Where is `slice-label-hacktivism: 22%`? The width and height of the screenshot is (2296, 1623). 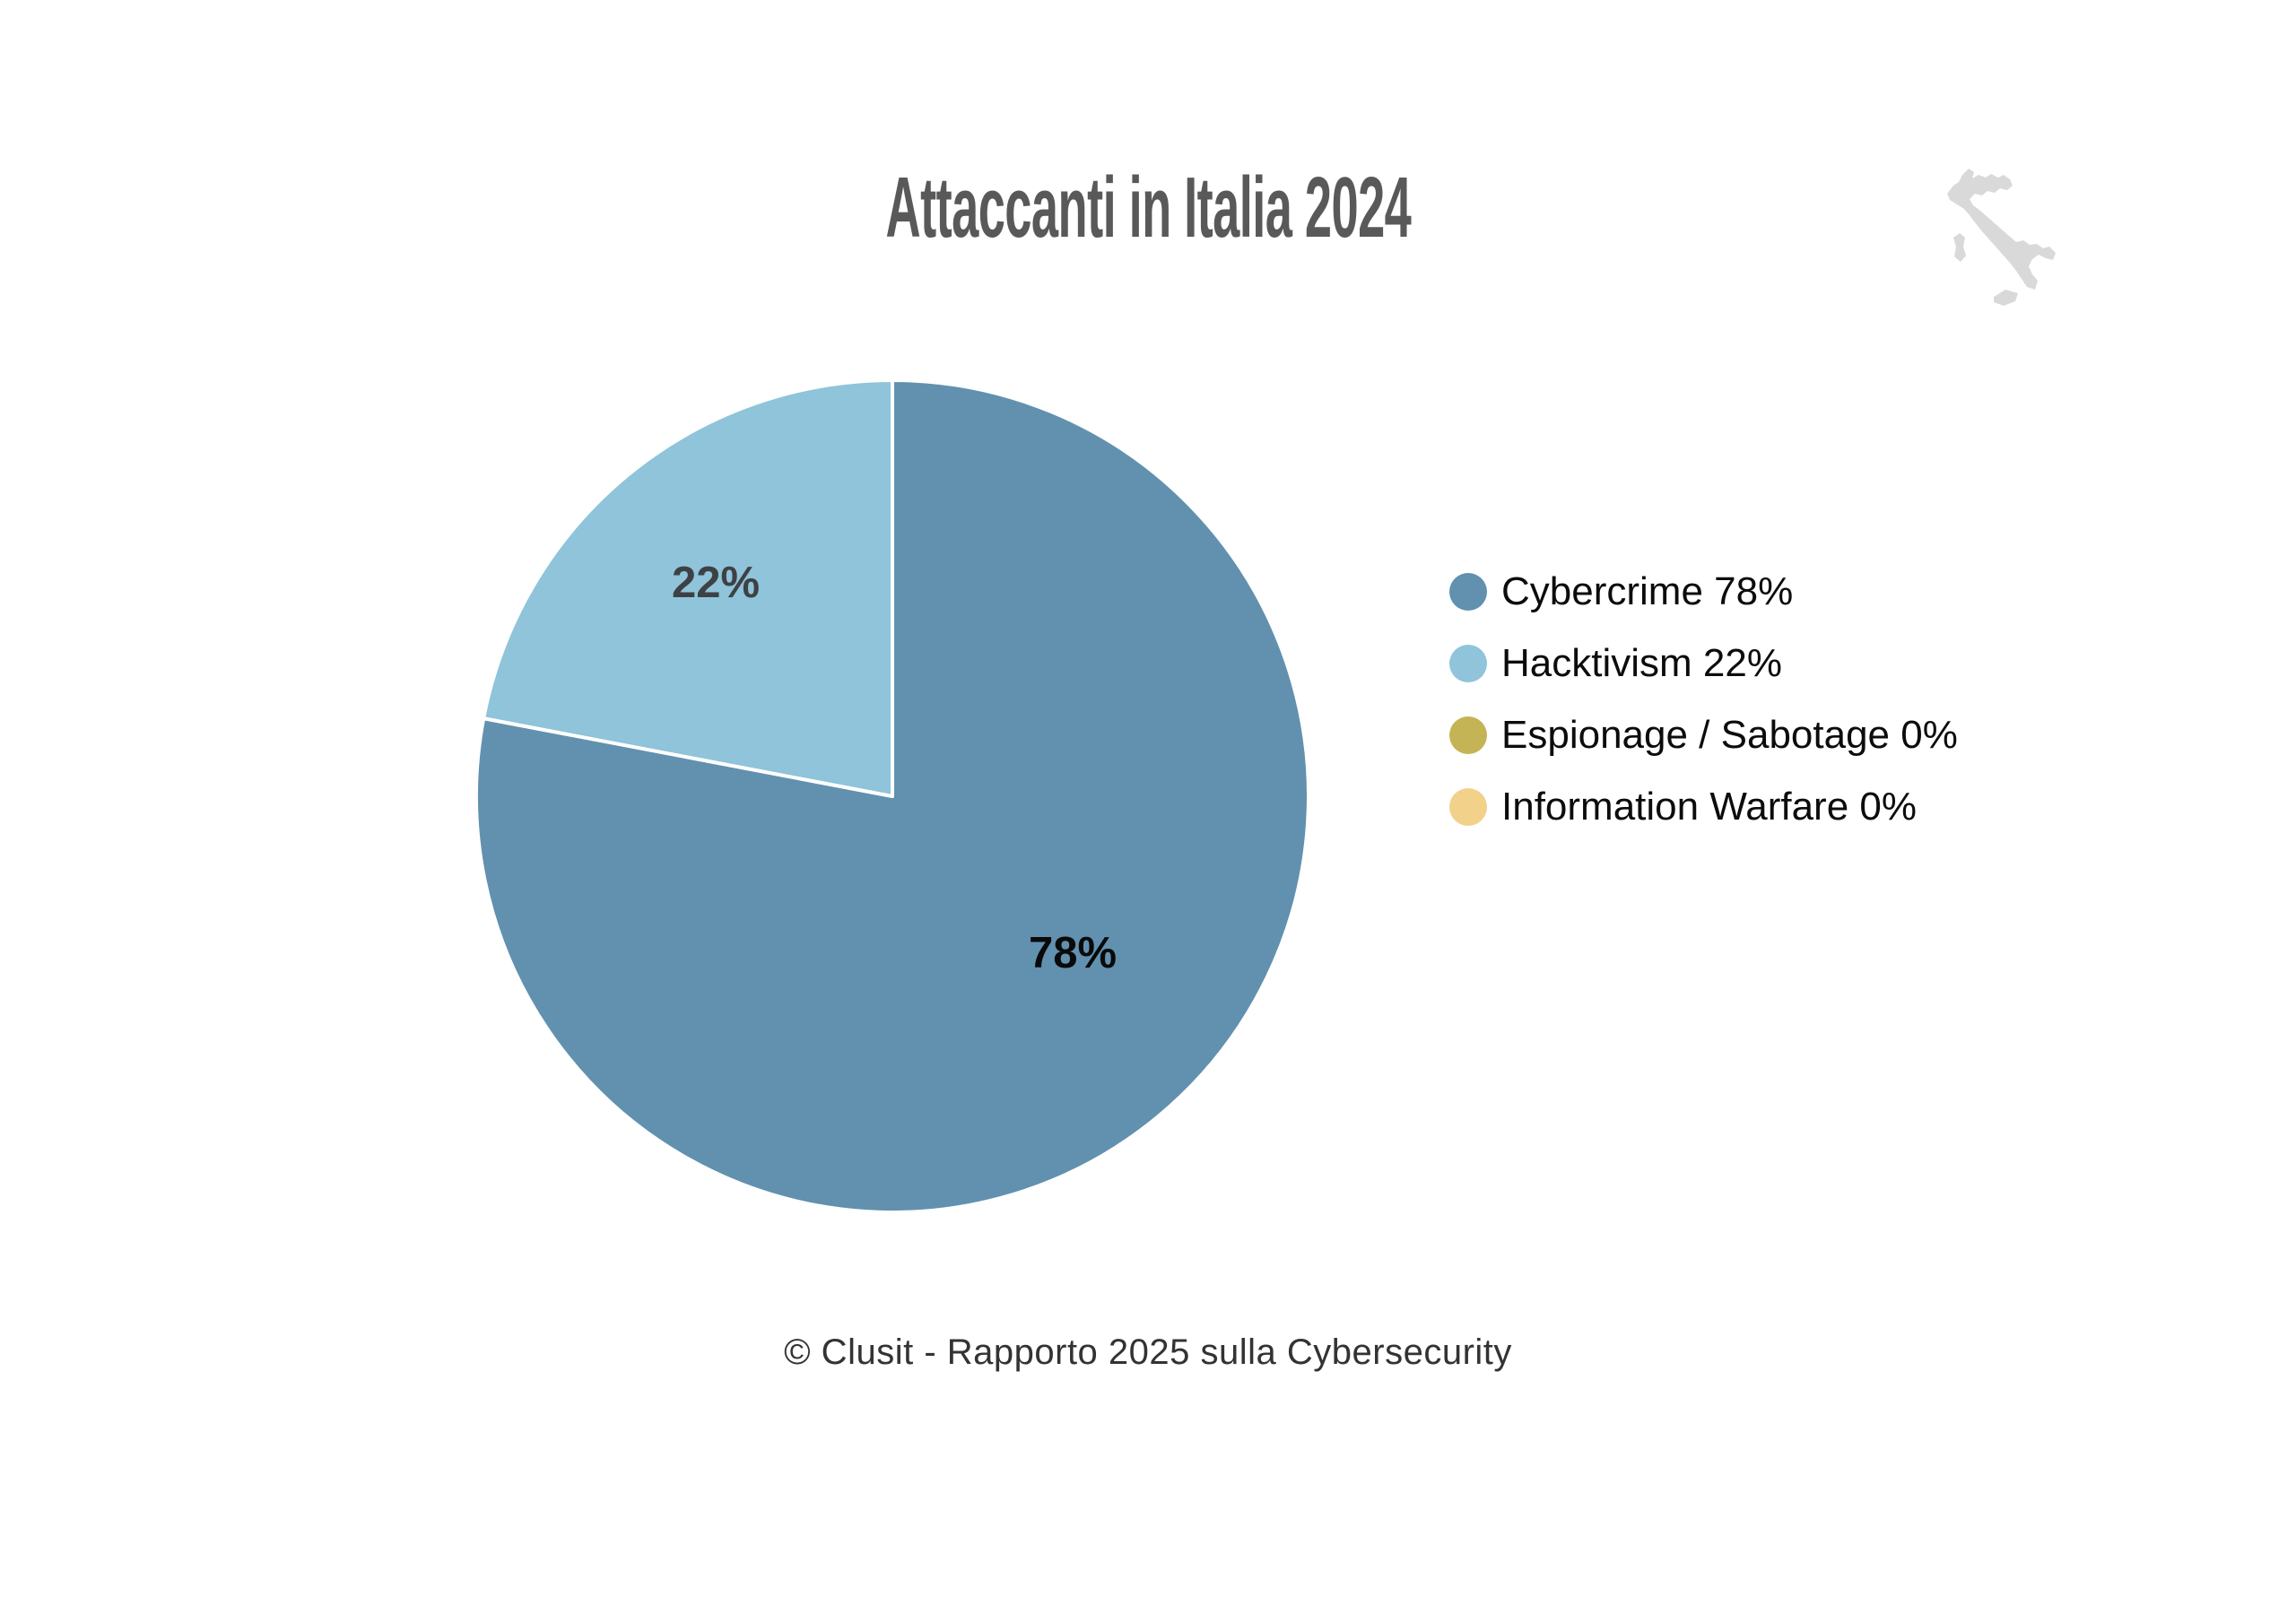 slice-label-hacktivism: 22% is located at coordinates (716, 583).